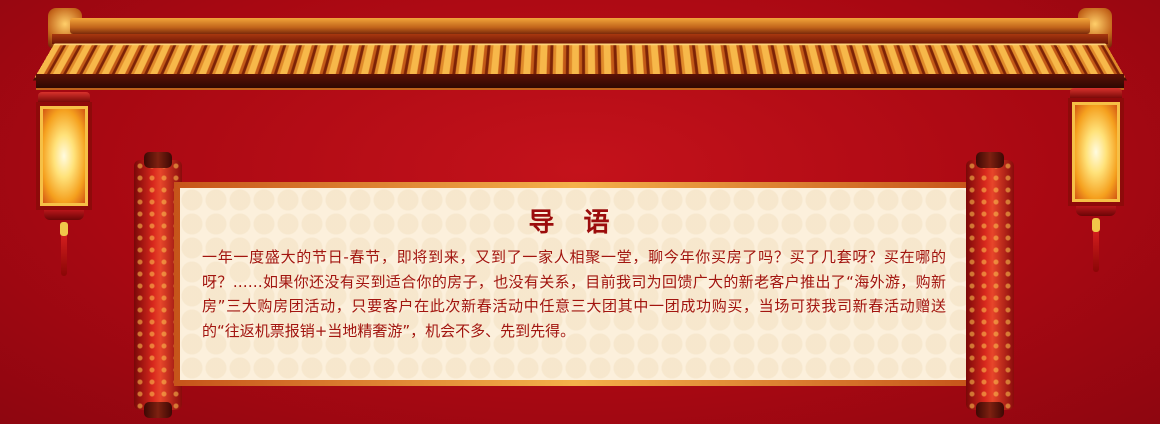 Image resolution: width=1160 pixels, height=424 pixels. Describe the element at coordinates (580, 26) in the screenshot. I see `roof-ridge` at that location.